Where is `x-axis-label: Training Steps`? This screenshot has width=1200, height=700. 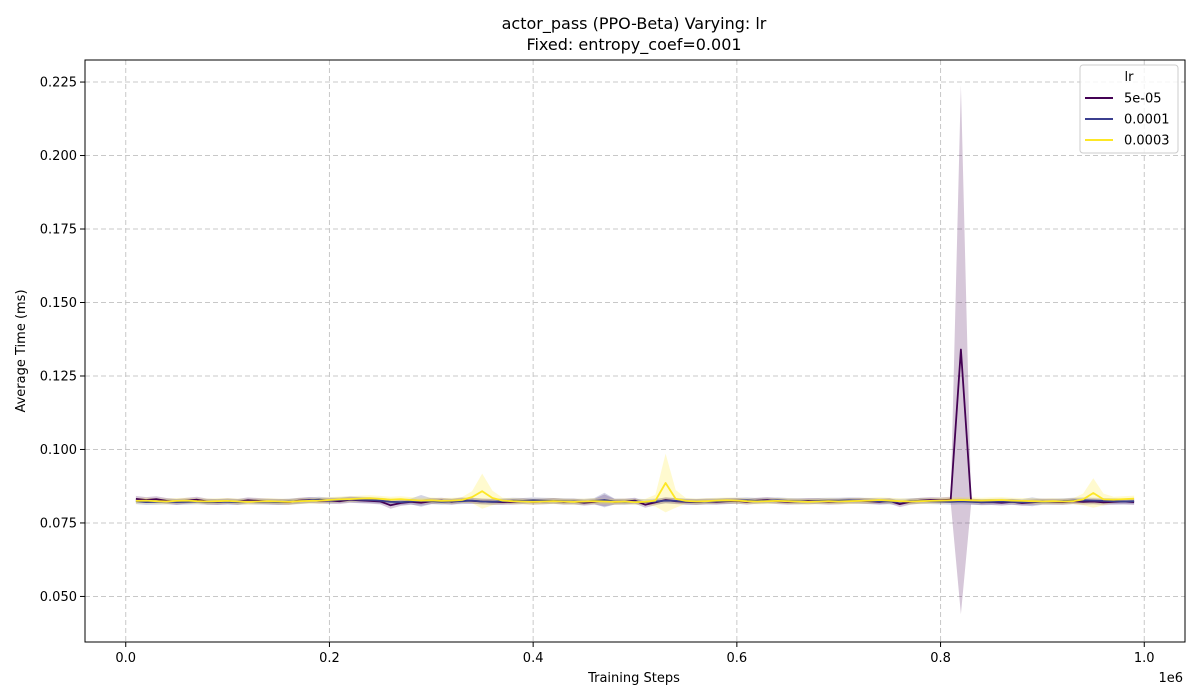
x-axis-label: Training Steps is located at coordinates (633, 678).